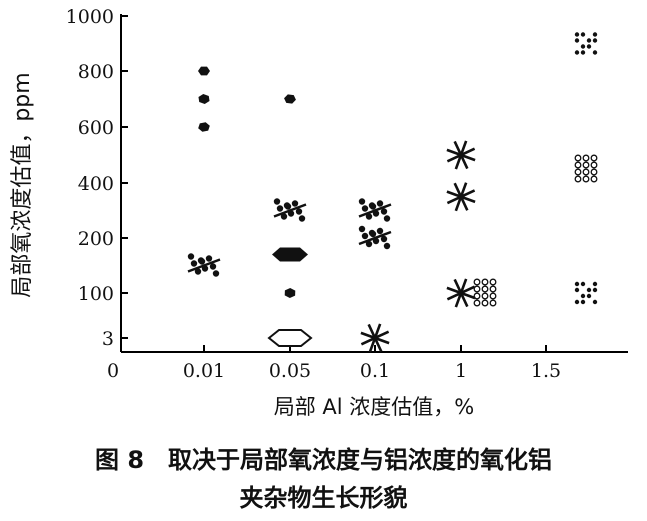  I want to click on figure-caption-line-1: 图 8 取决于局部氧浓度与铝浓度的氧化铝, so click(323, 460).